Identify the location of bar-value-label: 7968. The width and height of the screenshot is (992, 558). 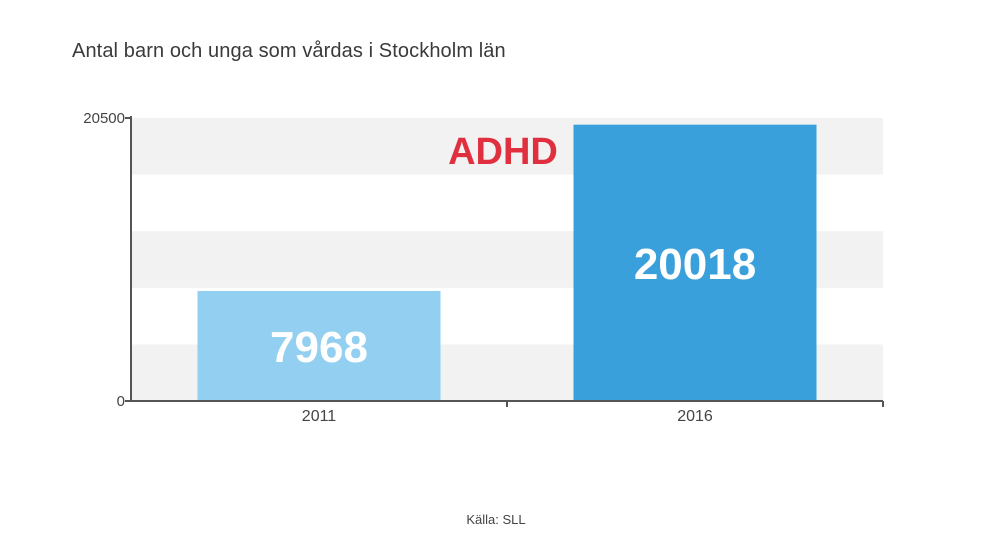
(319, 347).